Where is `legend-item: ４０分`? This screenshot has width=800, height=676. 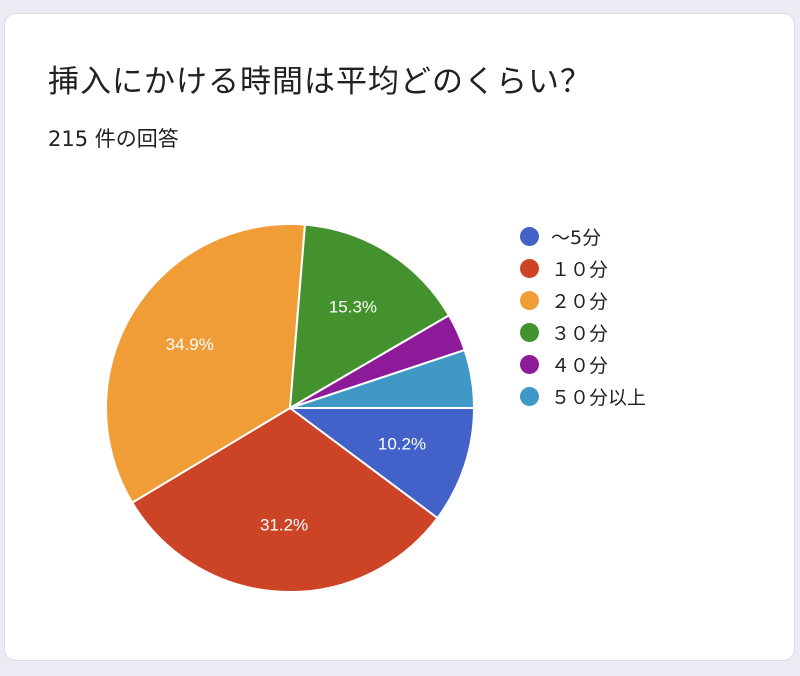 legend-item: ４０分 is located at coordinates (583, 364).